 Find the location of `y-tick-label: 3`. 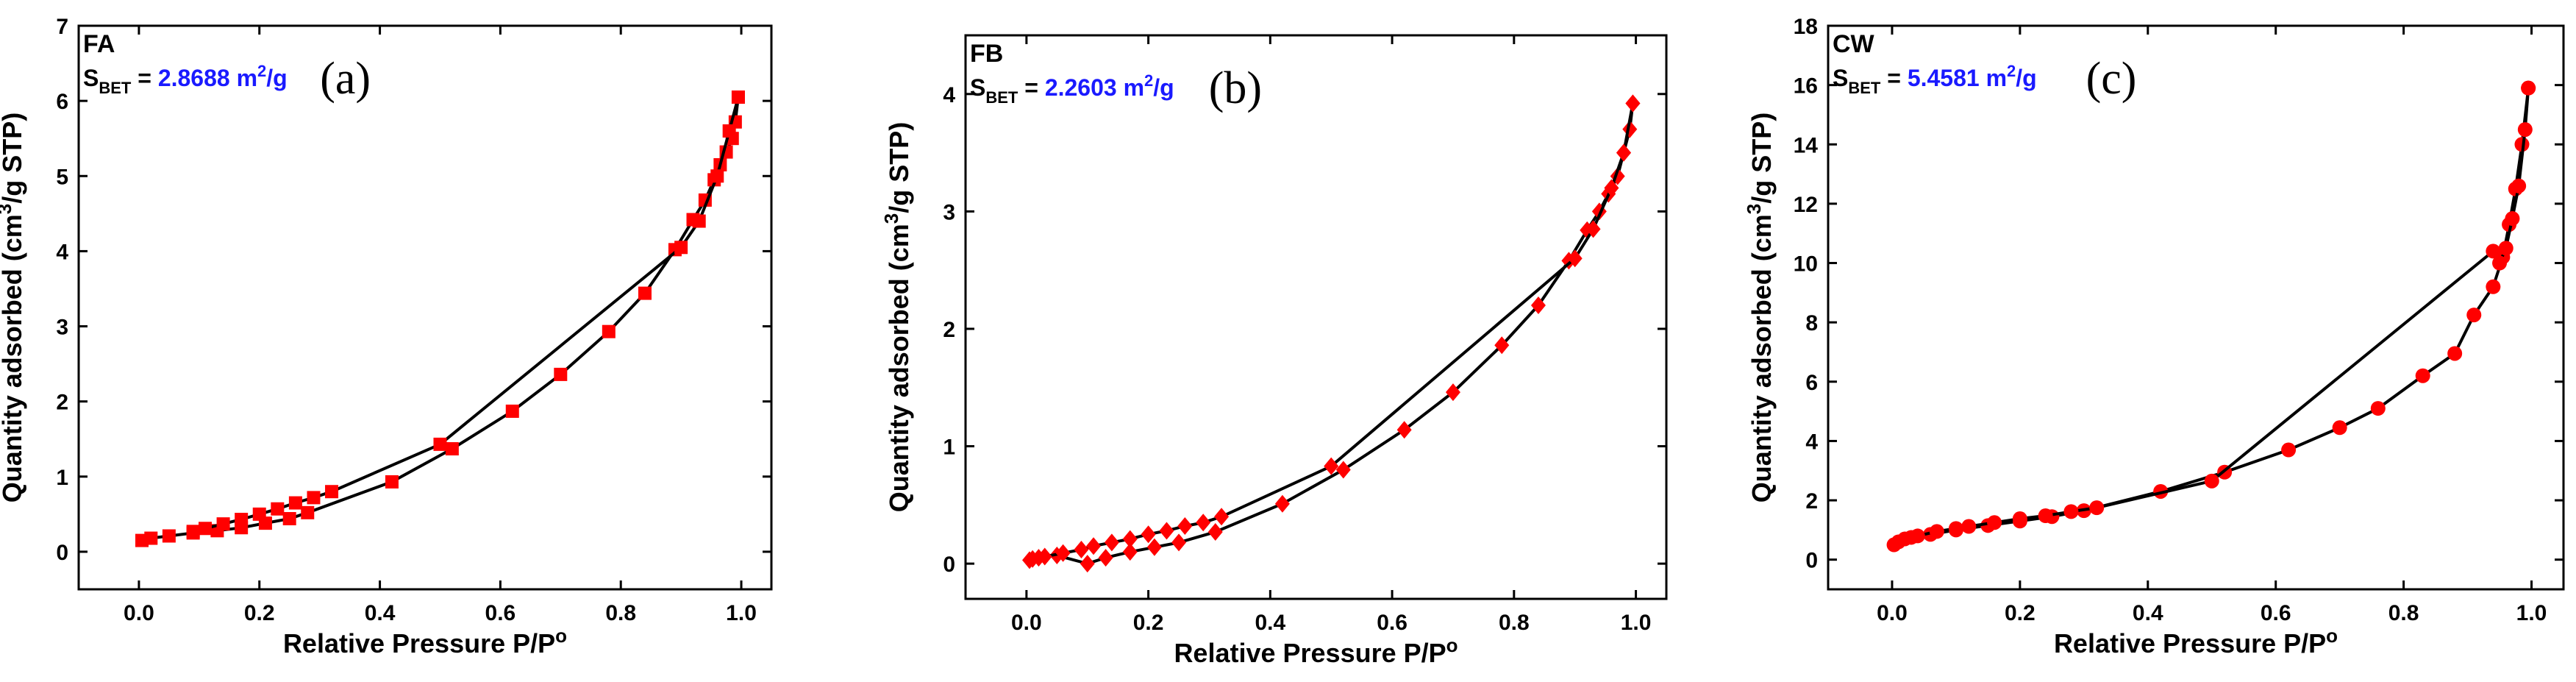

y-tick-label: 3 is located at coordinates (949, 212).